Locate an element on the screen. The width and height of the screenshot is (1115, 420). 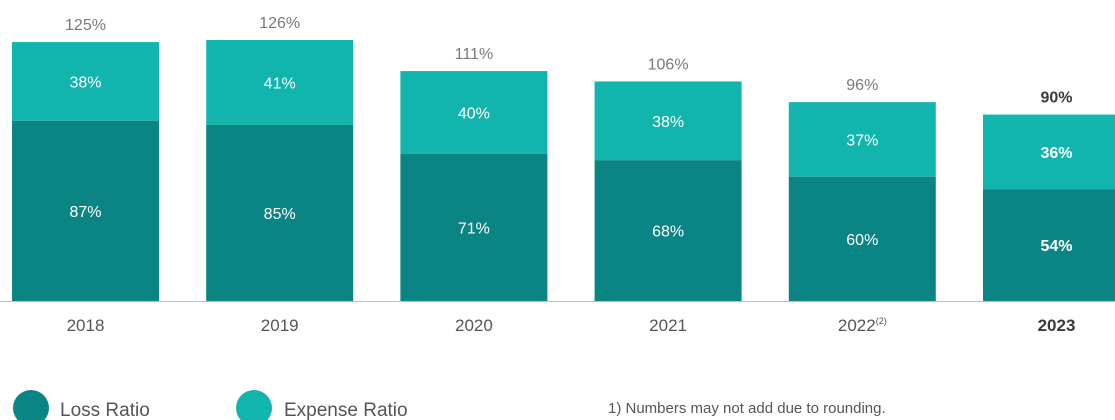
legend-label-expense: Expense Ratio is located at coordinates (346, 410).